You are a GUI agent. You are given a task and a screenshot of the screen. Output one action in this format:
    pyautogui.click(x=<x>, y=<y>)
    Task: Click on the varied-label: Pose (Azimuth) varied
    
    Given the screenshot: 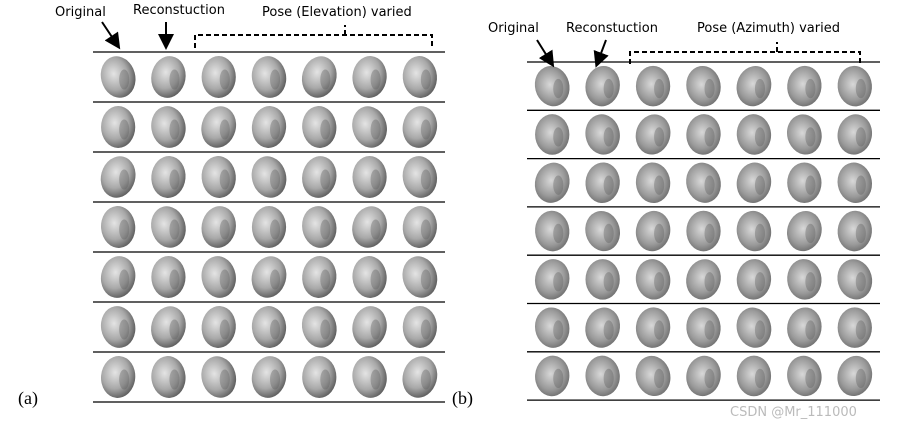 What is the action you would take?
    pyautogui.click(x=768, y=28)
    